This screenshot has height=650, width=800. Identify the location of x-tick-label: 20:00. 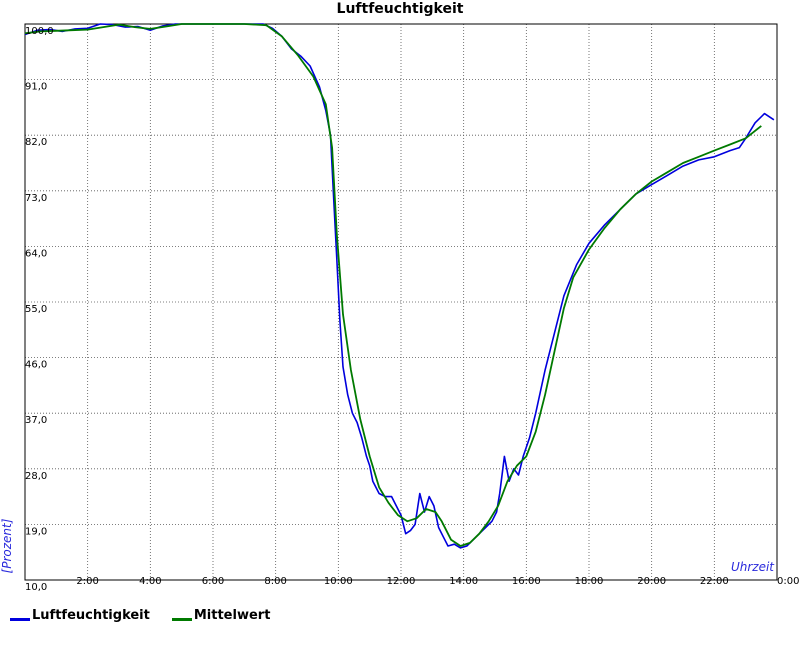
(651, 581).